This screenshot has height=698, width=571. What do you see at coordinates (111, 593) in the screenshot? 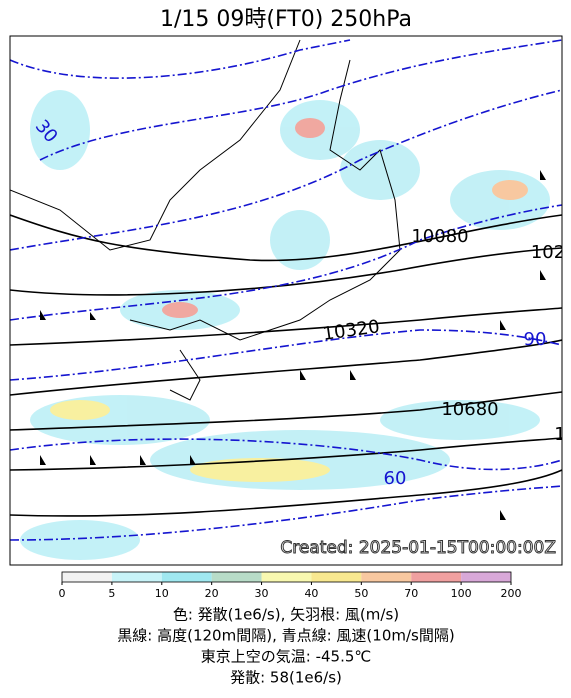
I see `colorbar-tick-label: 5` at bounding box center [111, 593].